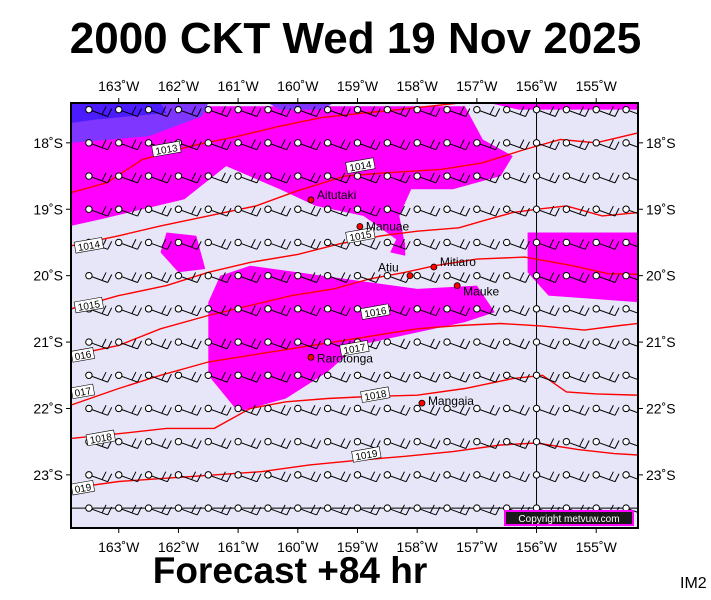 The width and height of the screenshot is (711, 600). What do you see at coordinates (298, 547) in the screenshot?
I see `lon-tick-label: 160˚W` at bounding box center [298, 547].